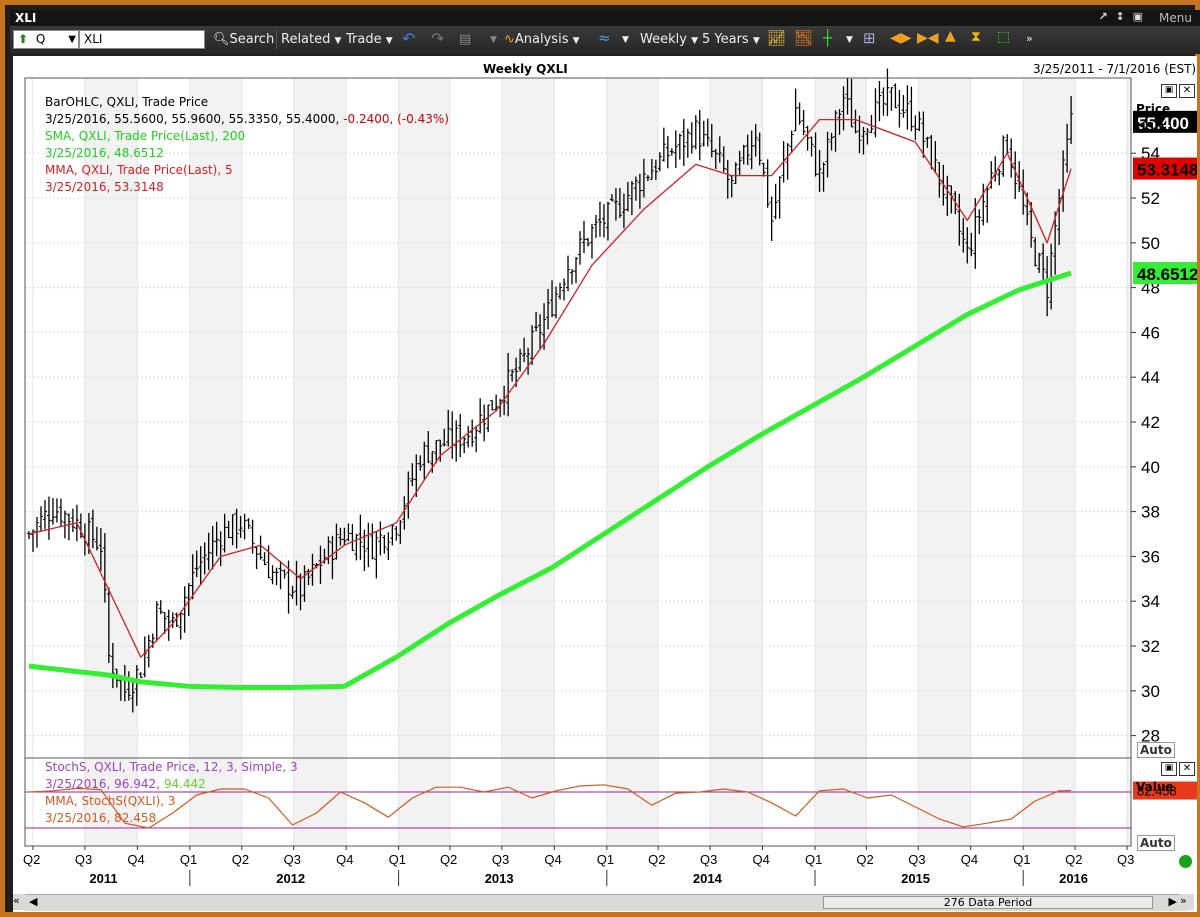 This screenshot has height=917, width=1200. What do you see at coordinates (465, 39) in the screenshot?
I see `print-icon: ▤` at bounding box center [465, 39].